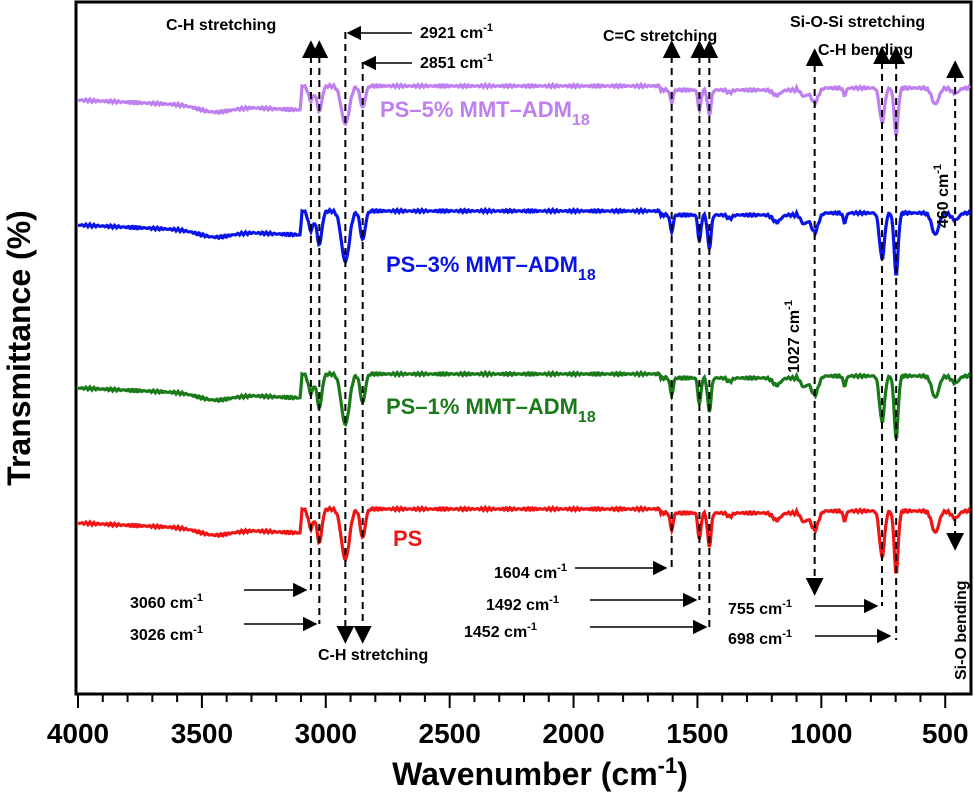 The height and width of the screenshot is (795, 975). What do you see at coordinates (326, 733) in the screenshot?
I see `x-tick-label: 3000` at bounding box center [326, 733].